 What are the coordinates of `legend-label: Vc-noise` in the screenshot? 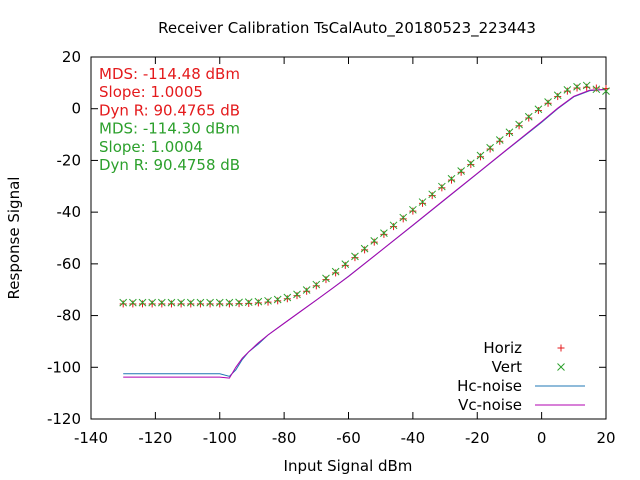 It's located at (490, 405).